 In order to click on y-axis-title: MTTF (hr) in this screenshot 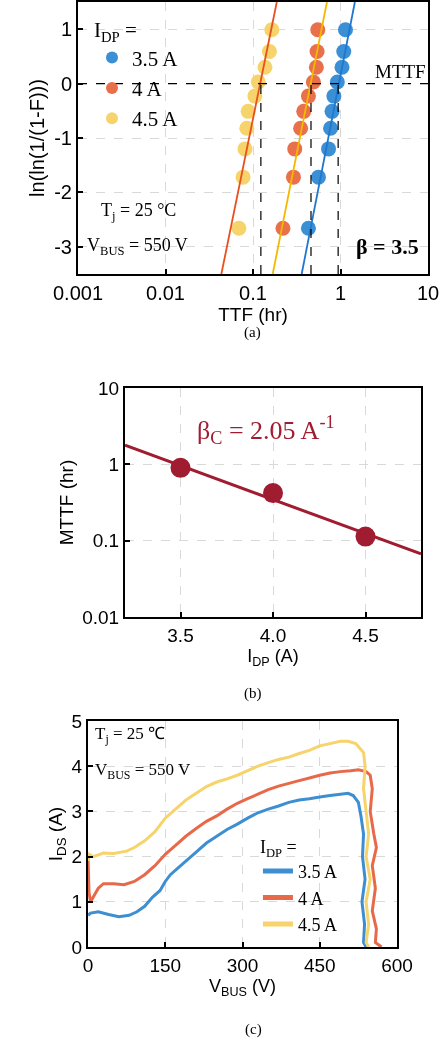, I will do `click(66, 502)`.